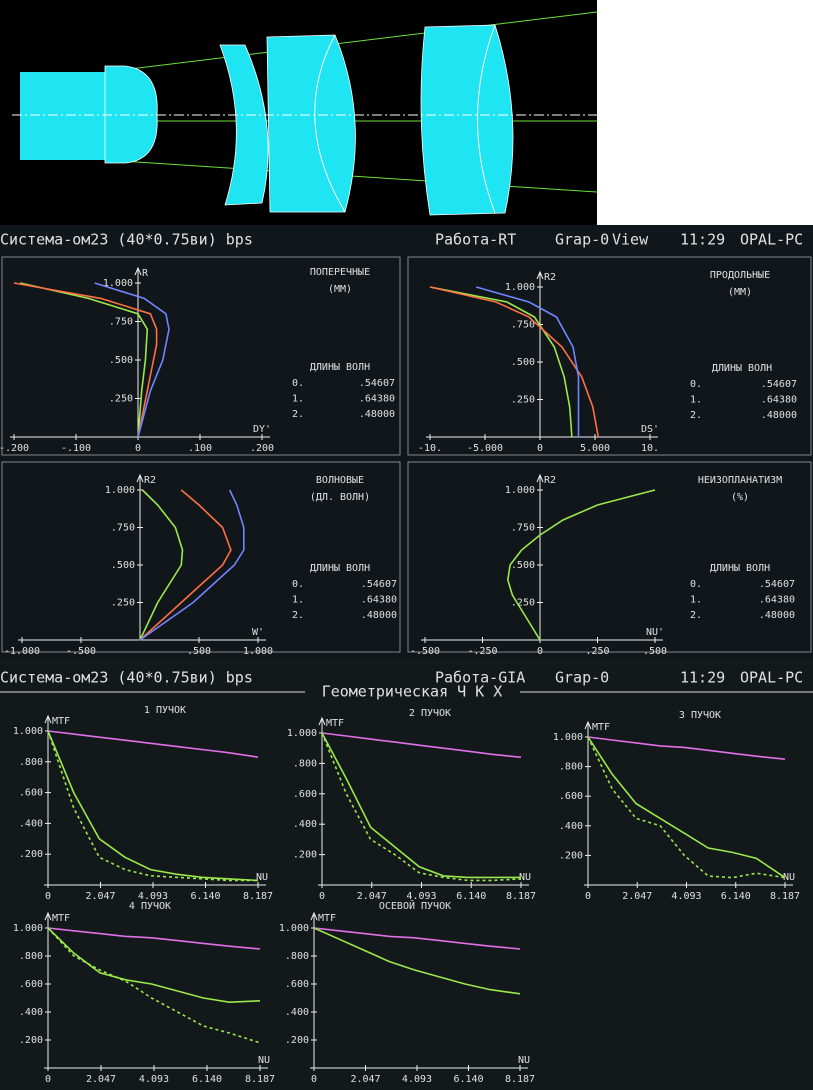  Describe the element at coordinates (655, 632) in the screenshot. I see `x-axis-label: NU'` at that location.